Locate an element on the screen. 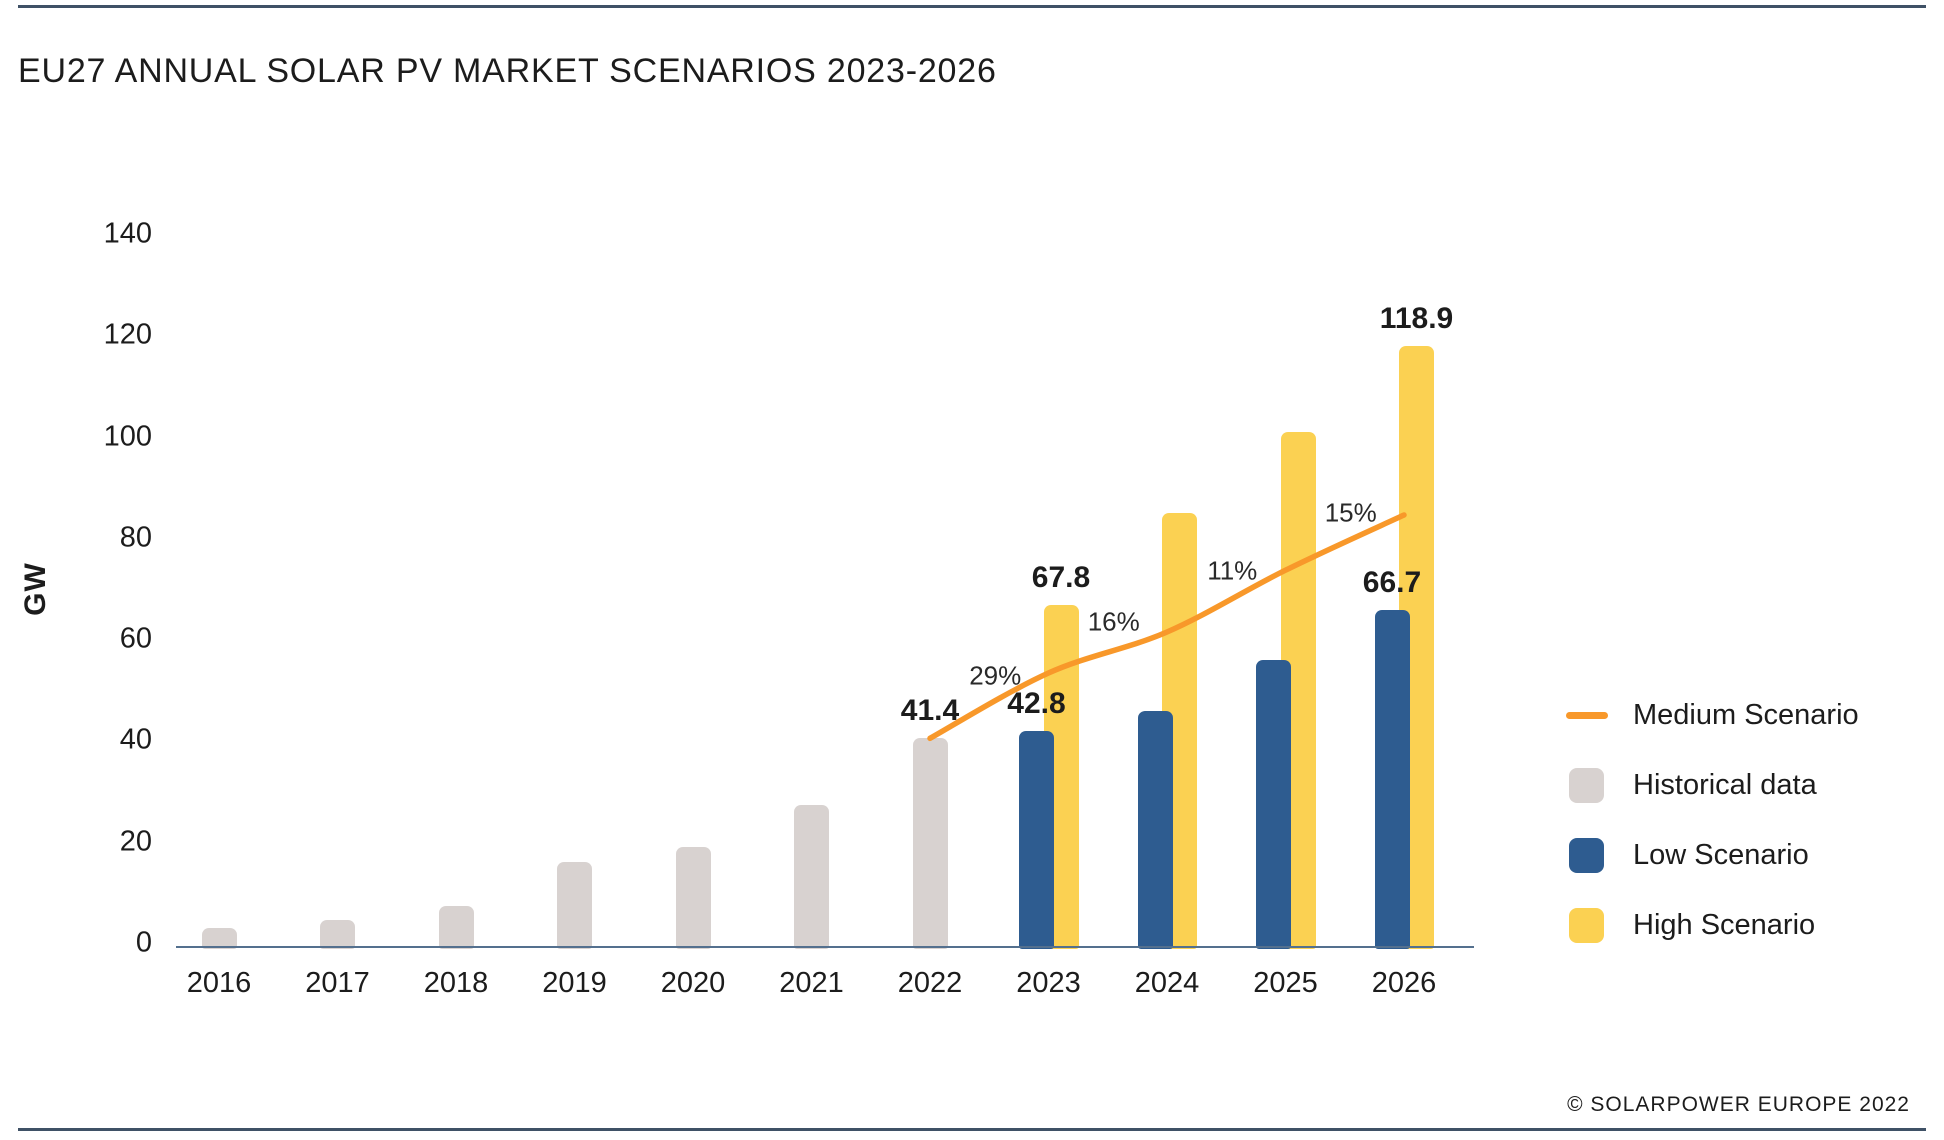 The height and width of the screenshot is (1140, 1944). historical-data-swatch is located at coordinates (1586, 785).